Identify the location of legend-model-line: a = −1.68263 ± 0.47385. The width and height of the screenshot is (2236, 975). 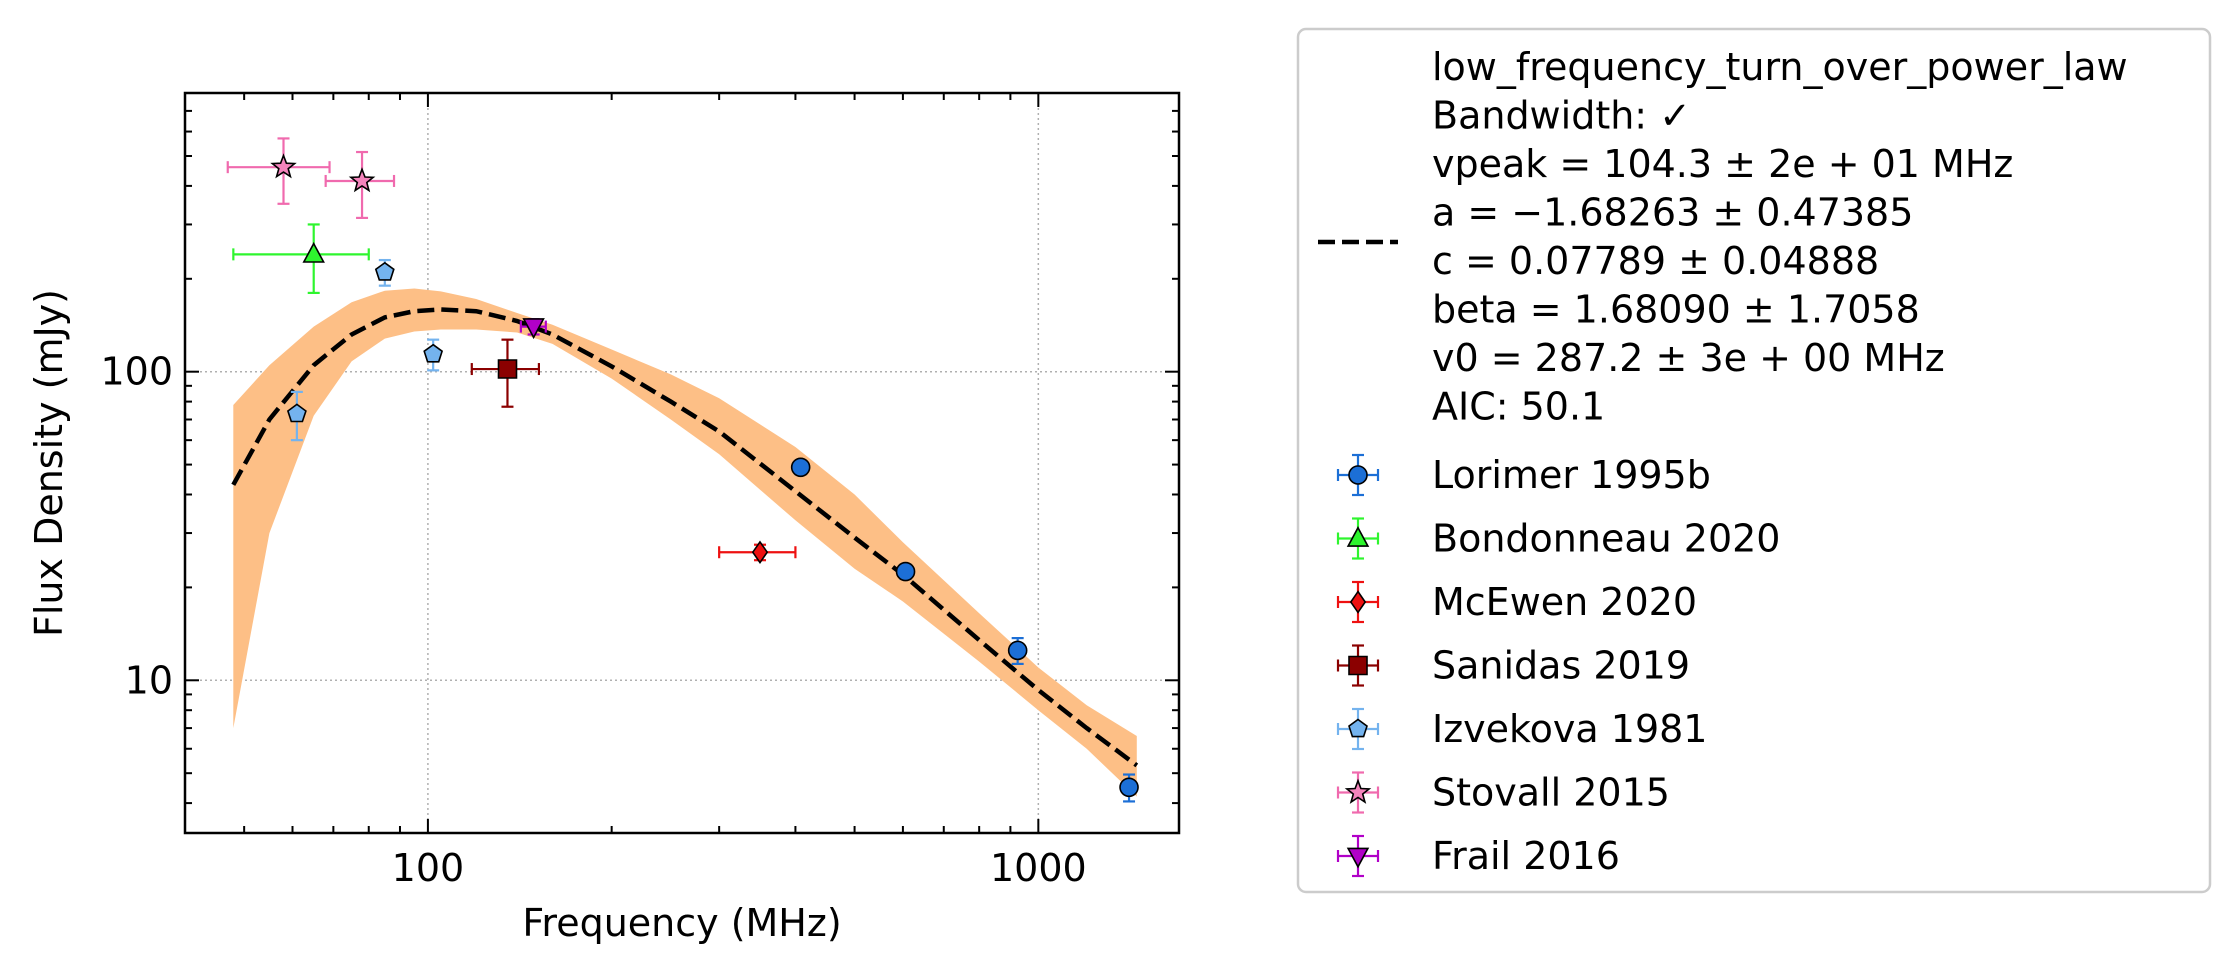
(1672, 213).